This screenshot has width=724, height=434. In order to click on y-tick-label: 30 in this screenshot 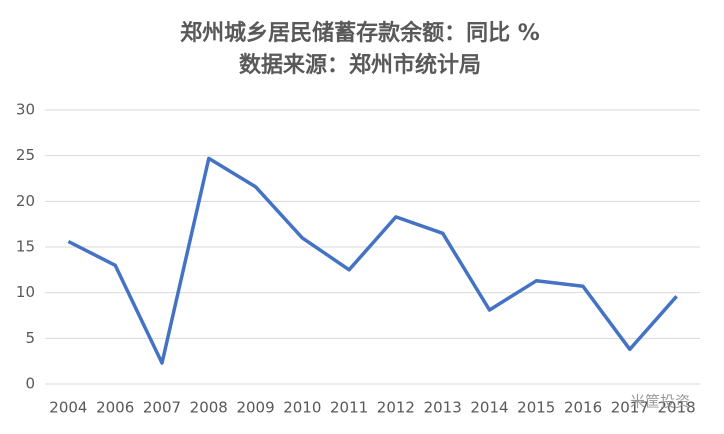, I will do `click(25, 110)`.